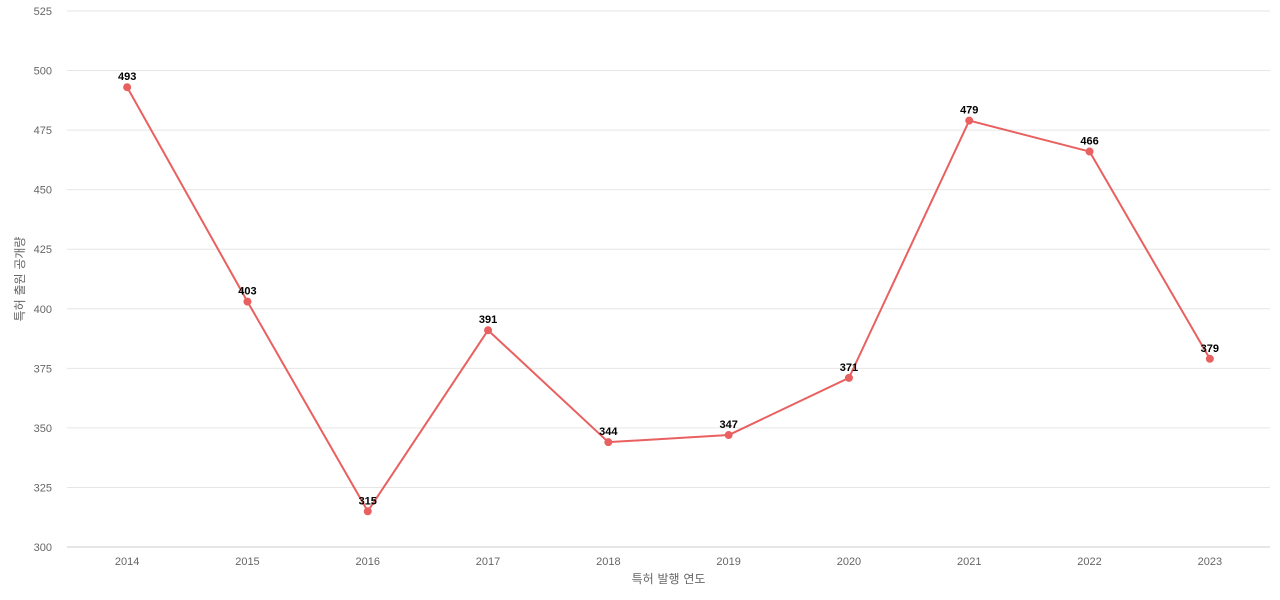  What do you see at coordinates (608, 562) in the screenshot?
I see `x-tick-label: 2018` at bounding box center [608, 562].